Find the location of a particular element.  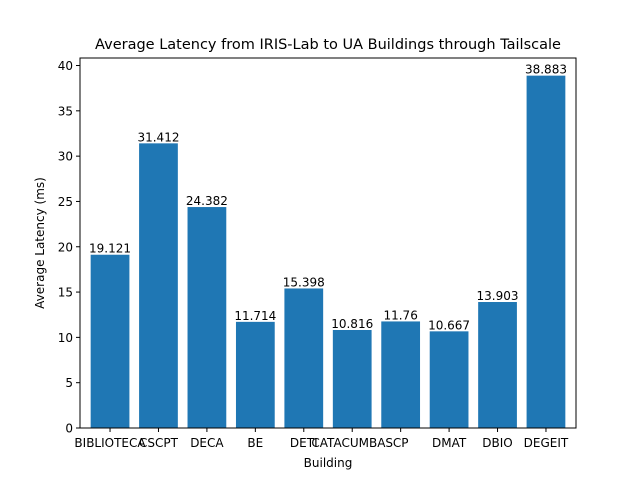

x-tick-label-deti: DETI is located at coordinates (304, 443).